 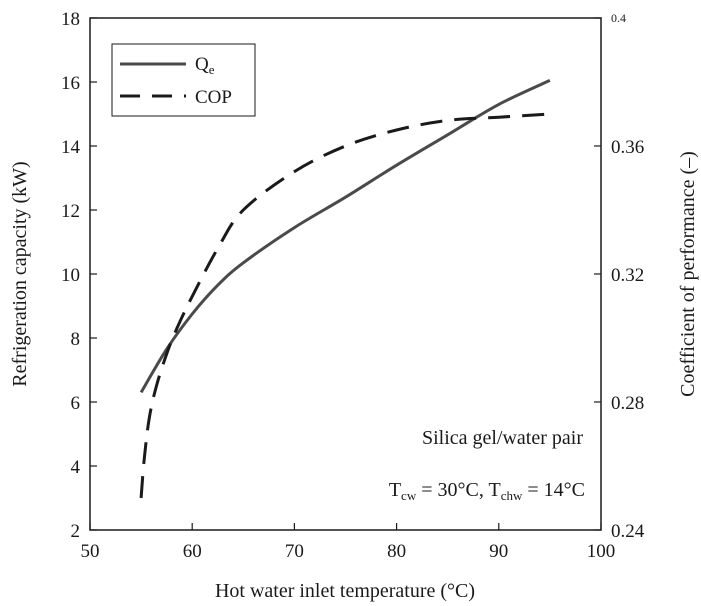 What do you see at coordinates (70, 211) in the screenshot?
I see `y-tick-label: 12` at bounding box center [70, 211].